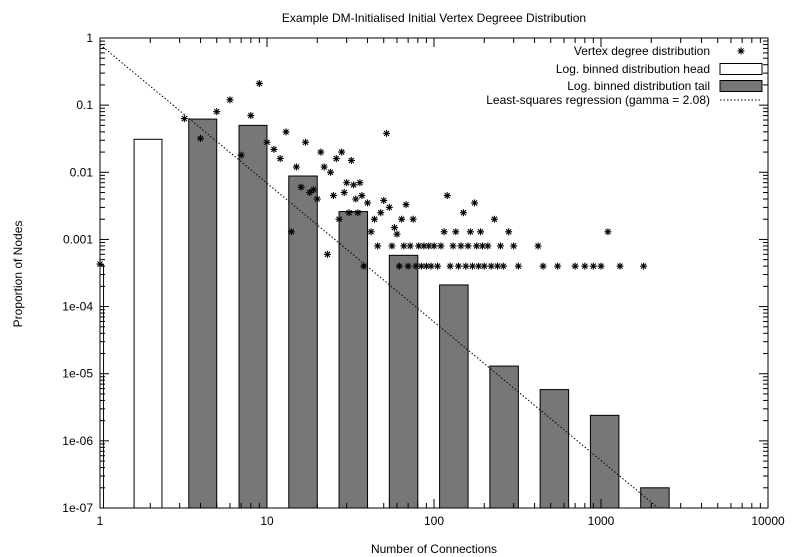  What do you see at coordinates (633, 69) in the screenshot?
I see `legend-label: Log. binned distribution head` at bounding box center [633, 69].